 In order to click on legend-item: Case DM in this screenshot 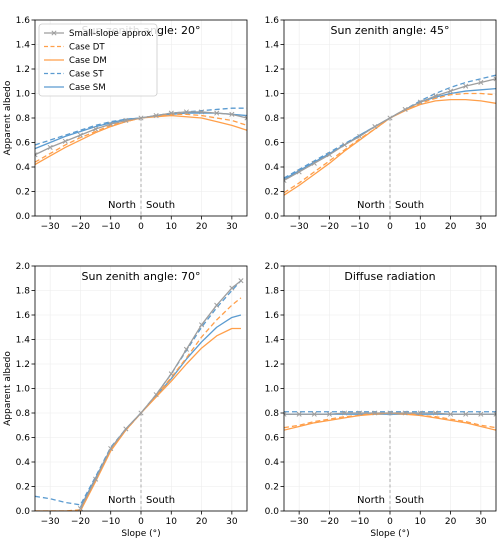, I will do `click(75, 61)`.